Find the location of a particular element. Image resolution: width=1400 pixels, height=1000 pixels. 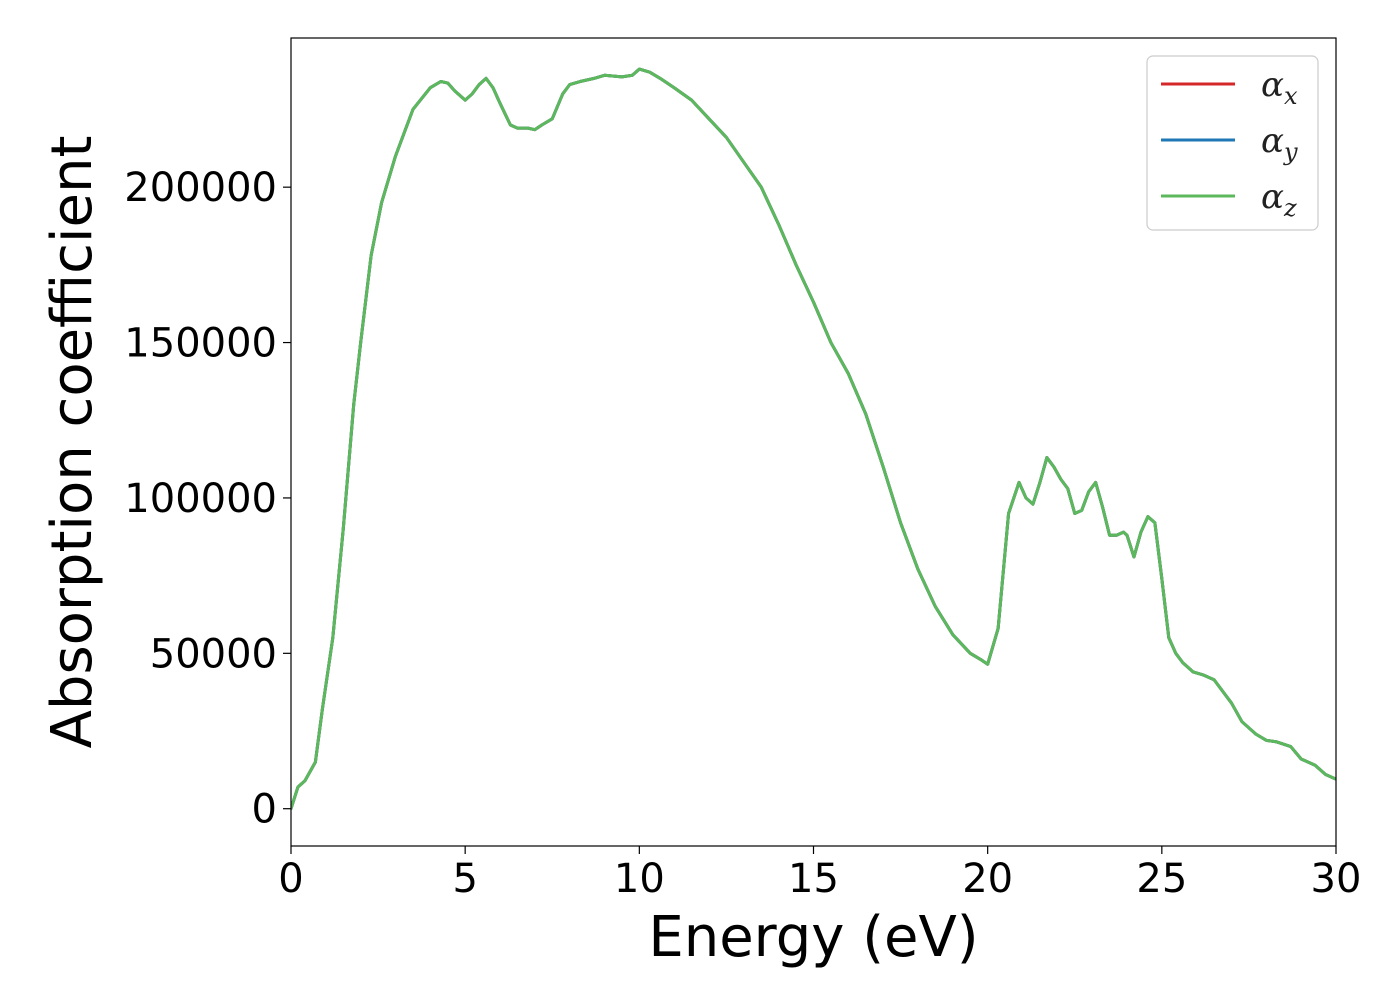

legend-box is located at coordinates (1232, 143).